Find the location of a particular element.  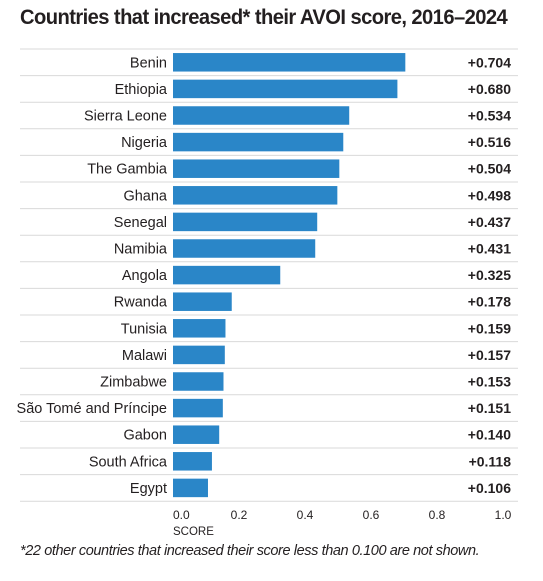

x-tick-label: 0.0 is located at coordinates (181, 515).